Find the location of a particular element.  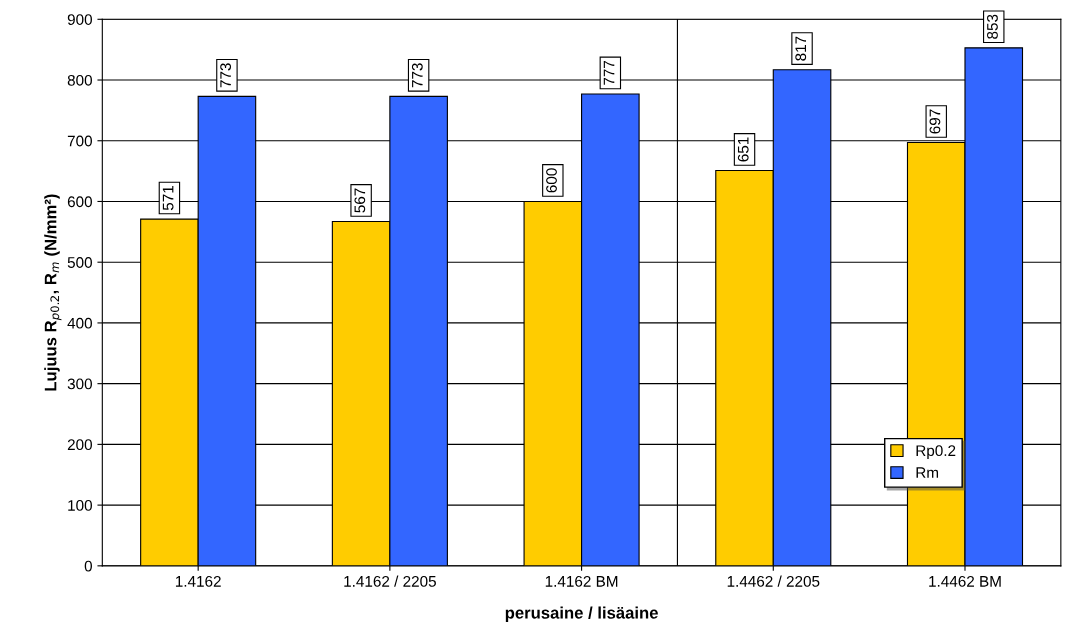

data-label: 697 is located at coordinates (935, 121).